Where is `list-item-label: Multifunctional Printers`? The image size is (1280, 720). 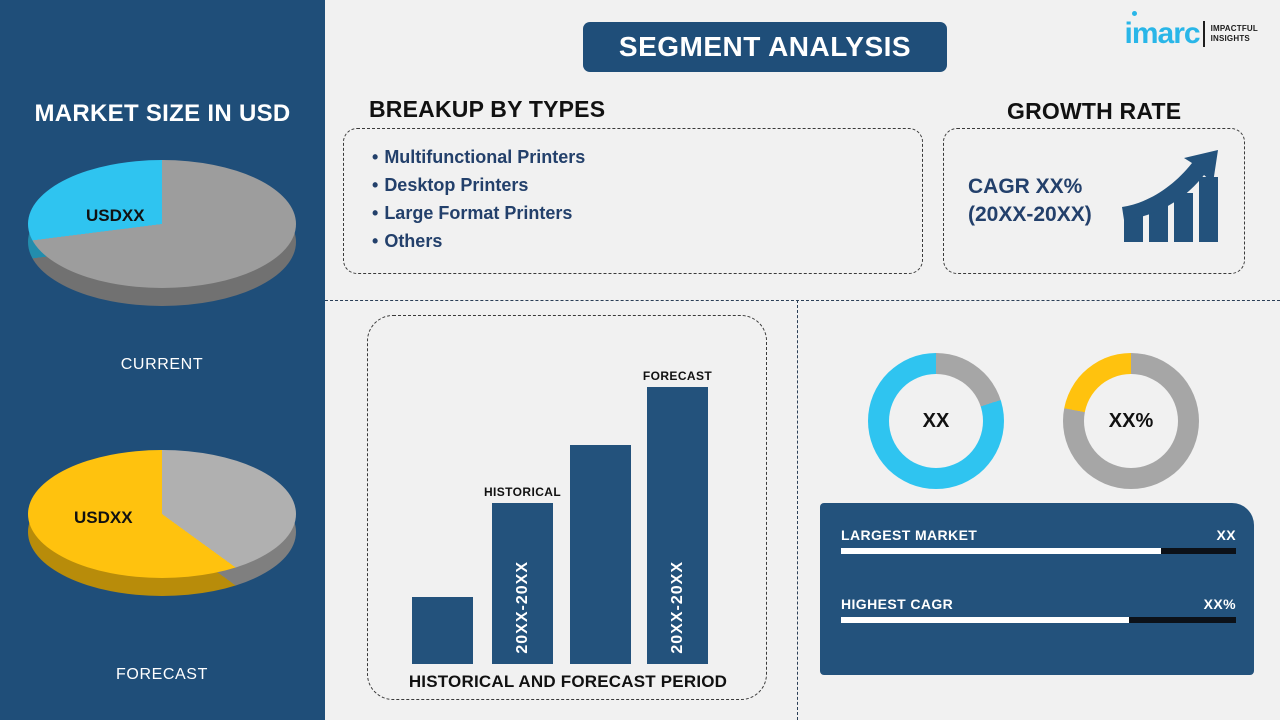
list-item-label: Multifunctional Printers is located at coordinates (485, 157).